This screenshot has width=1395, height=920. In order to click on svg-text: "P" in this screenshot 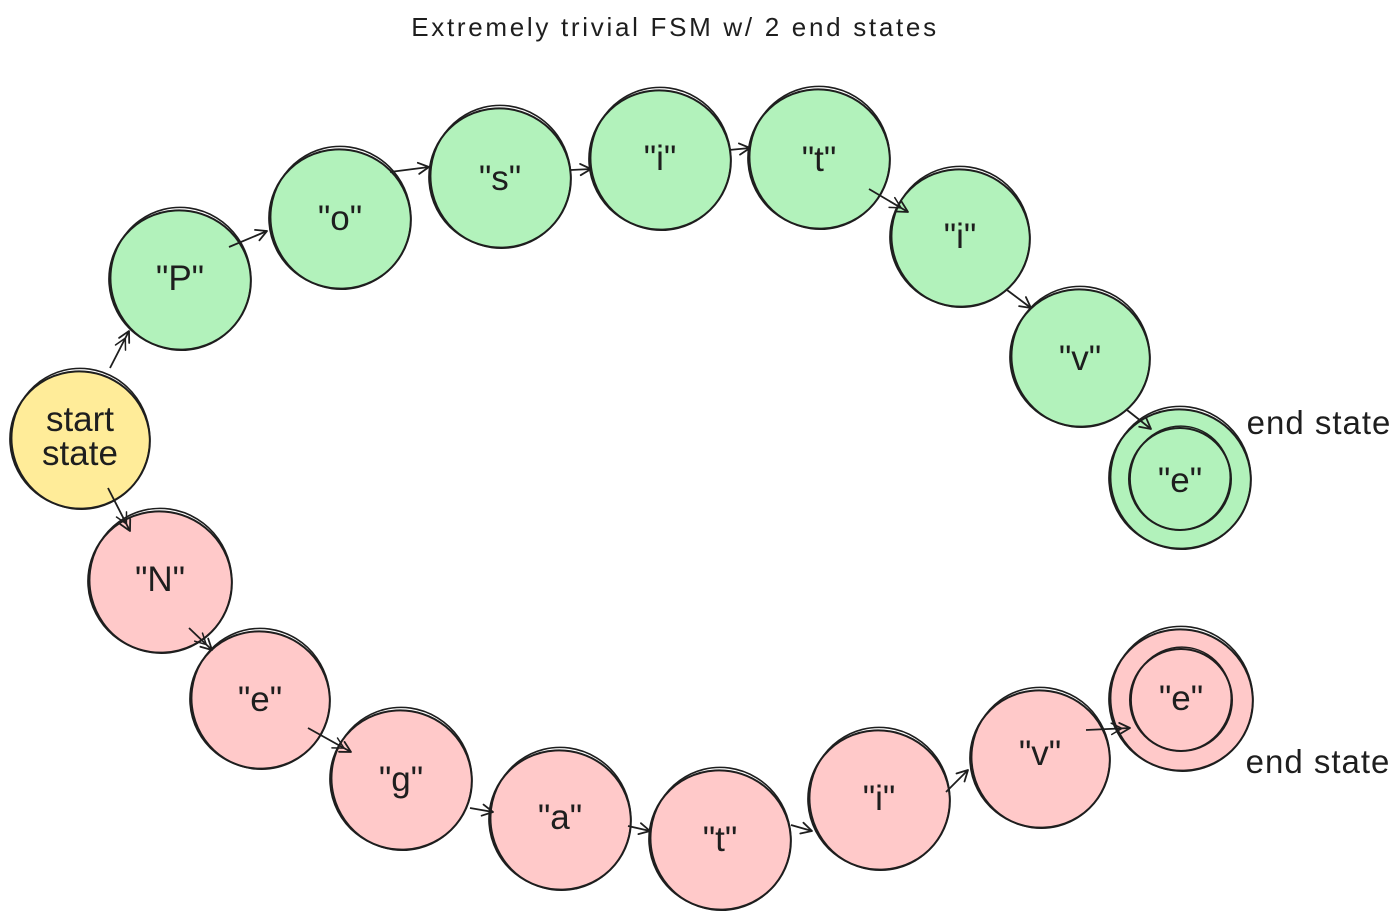, I will do `click(180, 278)`.